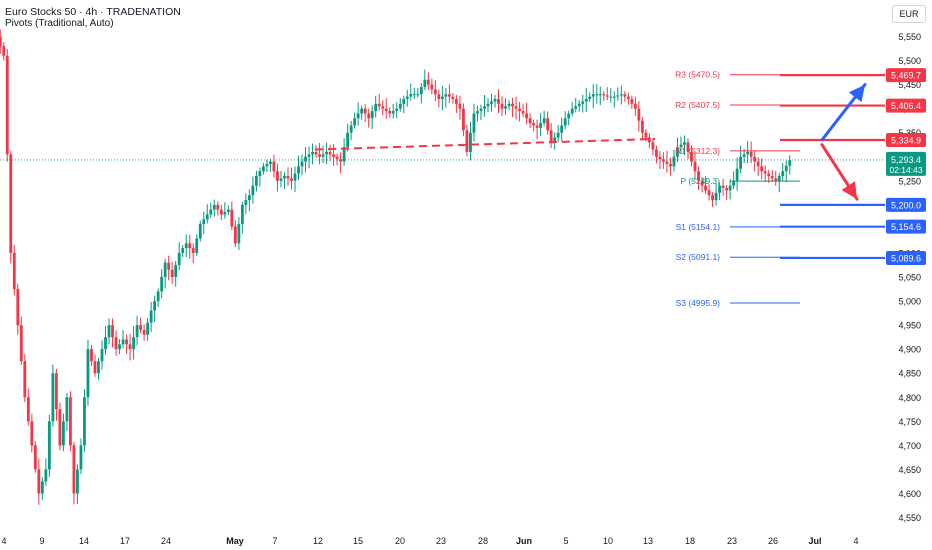 The height and width of the screenshot is (550, 932). Describe the element at coordinates (648, 541) in the screenshot. I see `x-tick-label: 13` at that location.